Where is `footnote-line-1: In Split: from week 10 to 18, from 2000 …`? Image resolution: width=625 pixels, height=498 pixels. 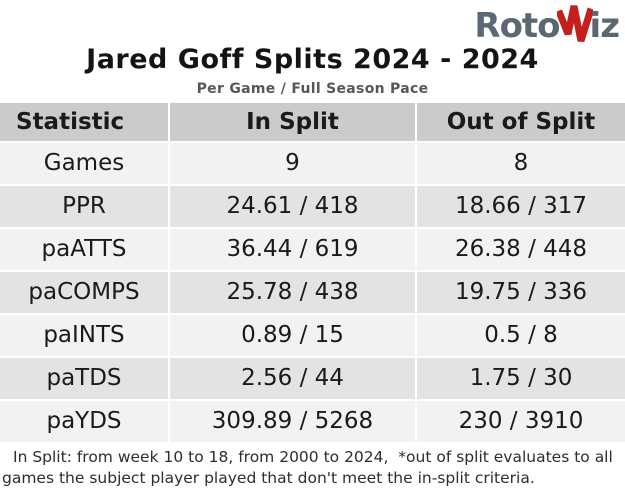 footnote-line-1: In Split: from week 10 to 18, from 2000 … is located at coordinates (313, 457).